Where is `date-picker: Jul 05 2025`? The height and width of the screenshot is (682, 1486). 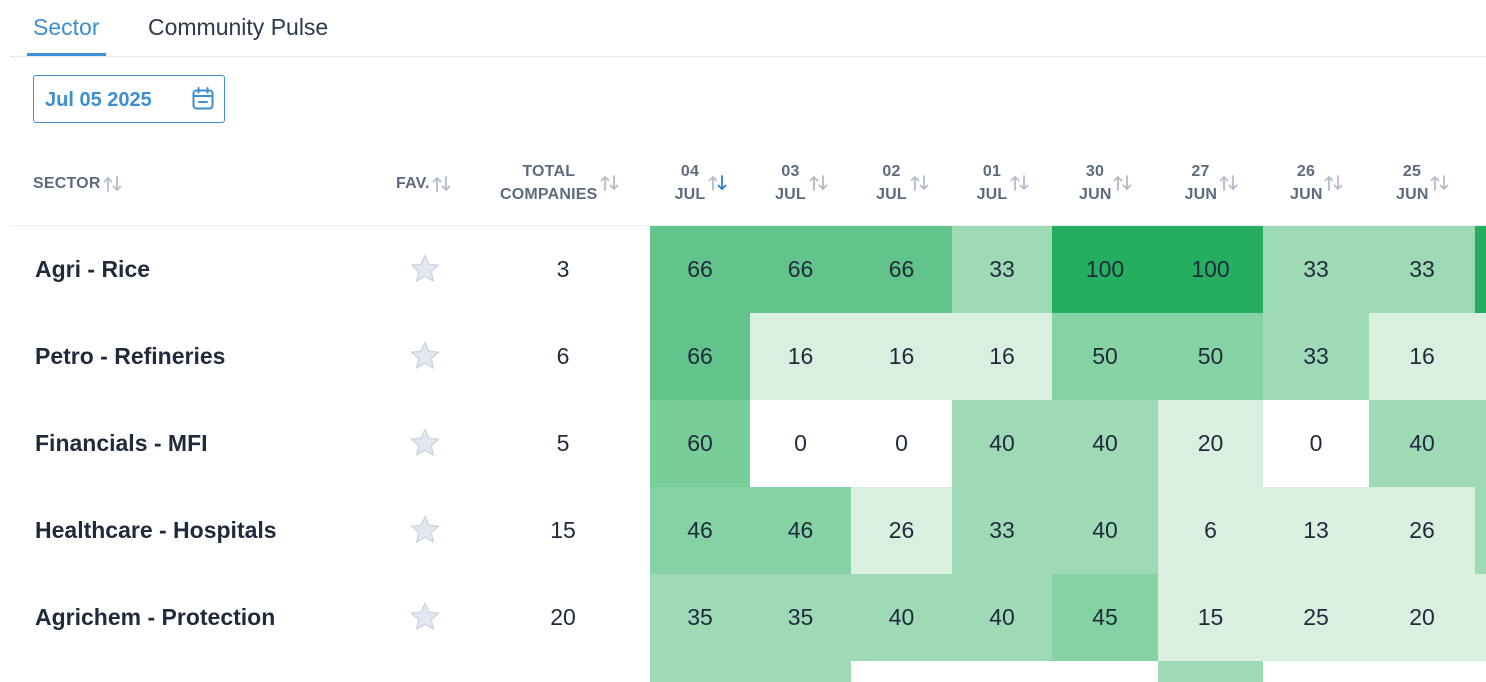
date-picker: Jul 05 2025 is located at coordinates (129, 99).